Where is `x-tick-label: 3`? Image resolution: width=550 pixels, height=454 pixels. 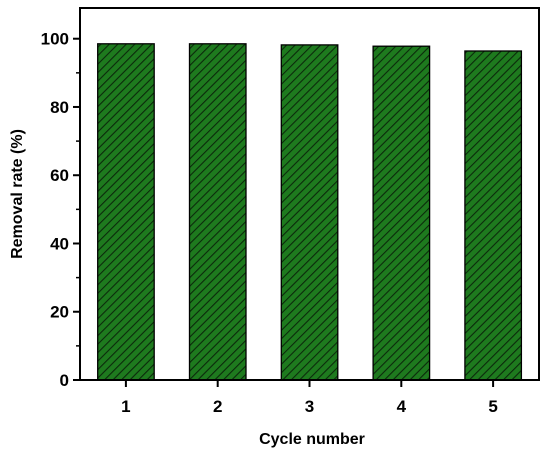
x-tick-label: 3 is located at coordinates (309, 406).